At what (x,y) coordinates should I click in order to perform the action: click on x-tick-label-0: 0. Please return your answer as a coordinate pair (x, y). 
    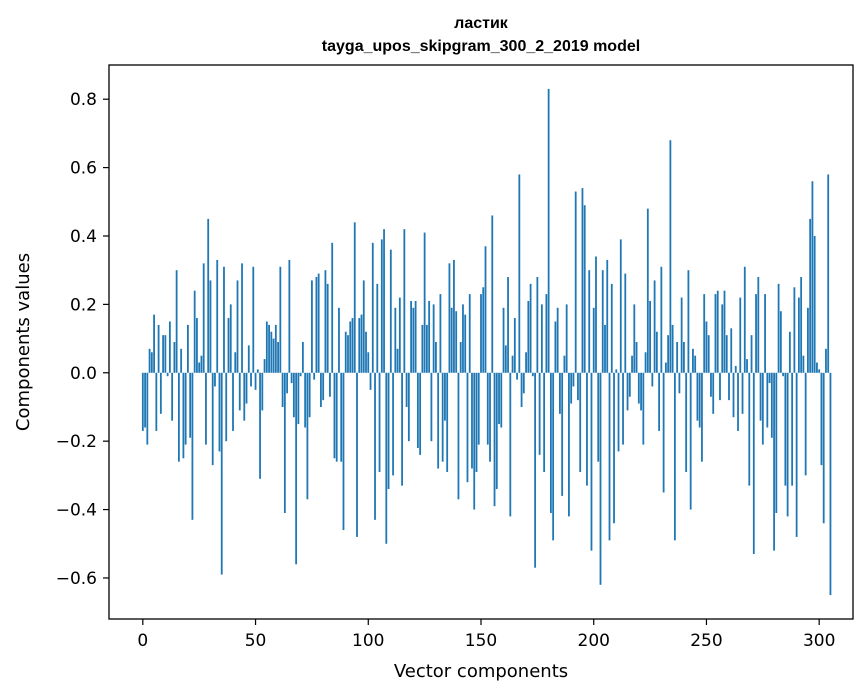
    Looking at the image, I should click on (142, 641).